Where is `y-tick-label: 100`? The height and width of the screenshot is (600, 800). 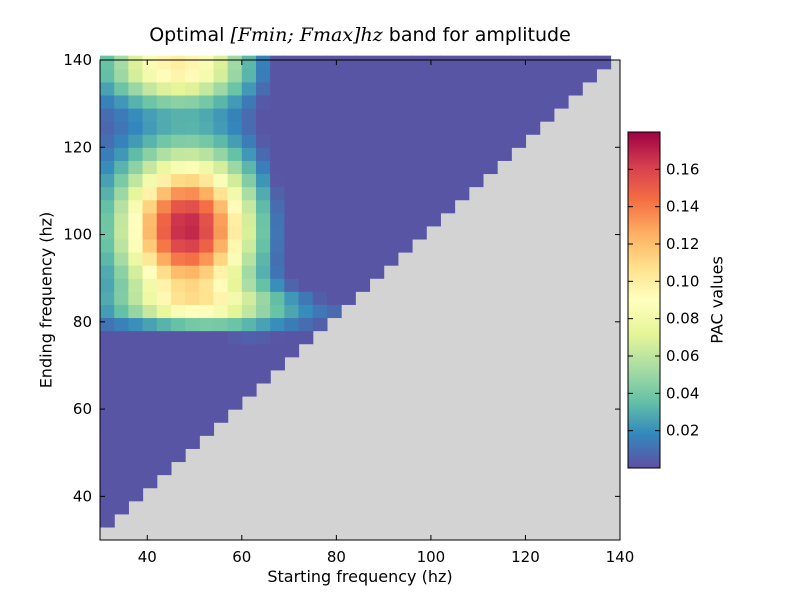 y-tick-label: 100 is located at coordinates (77, 235).